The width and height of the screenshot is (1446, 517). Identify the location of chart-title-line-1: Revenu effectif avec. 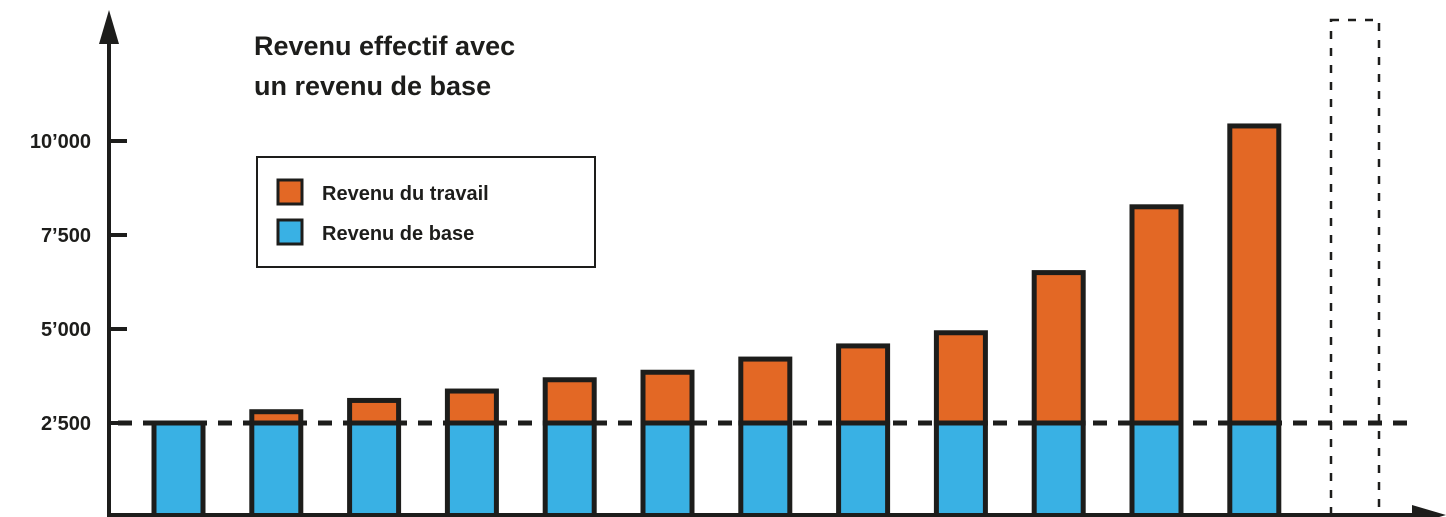
(384, 46).